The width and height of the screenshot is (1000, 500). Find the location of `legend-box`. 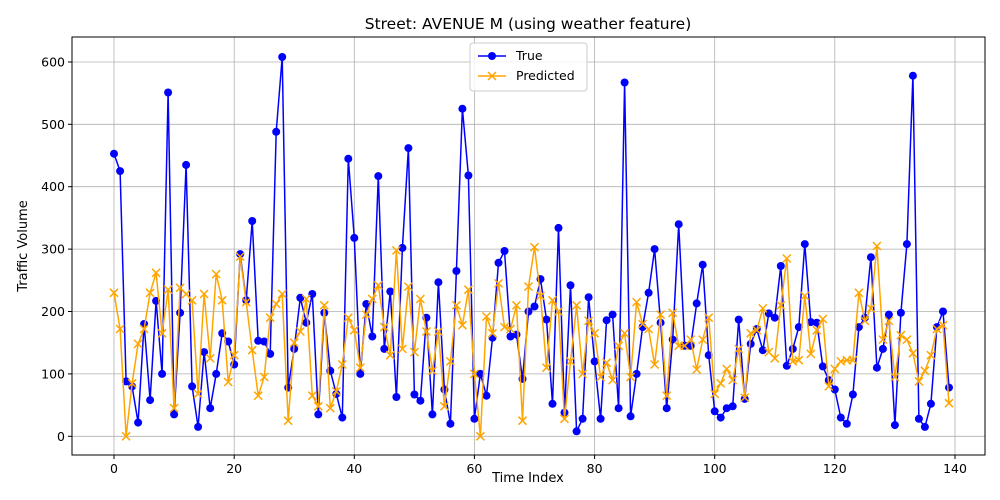

legend-box is located at coordinates (528, 67).